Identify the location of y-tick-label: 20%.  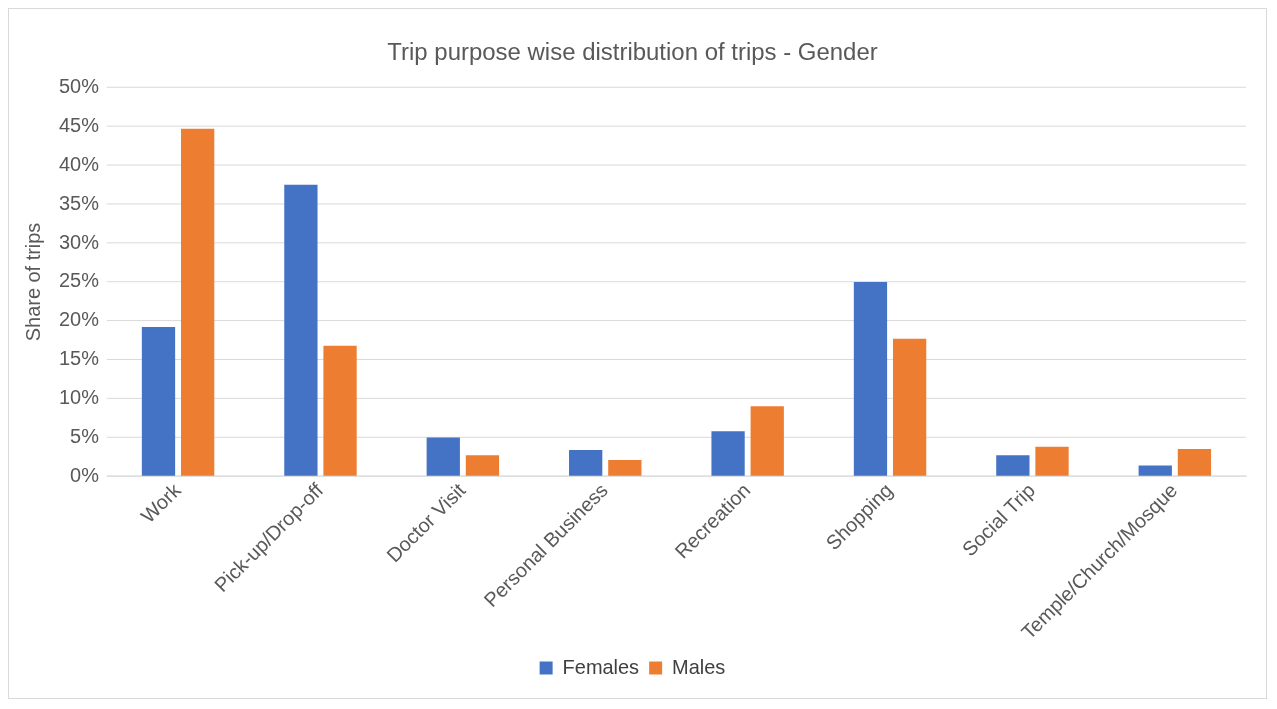
(79, 319).